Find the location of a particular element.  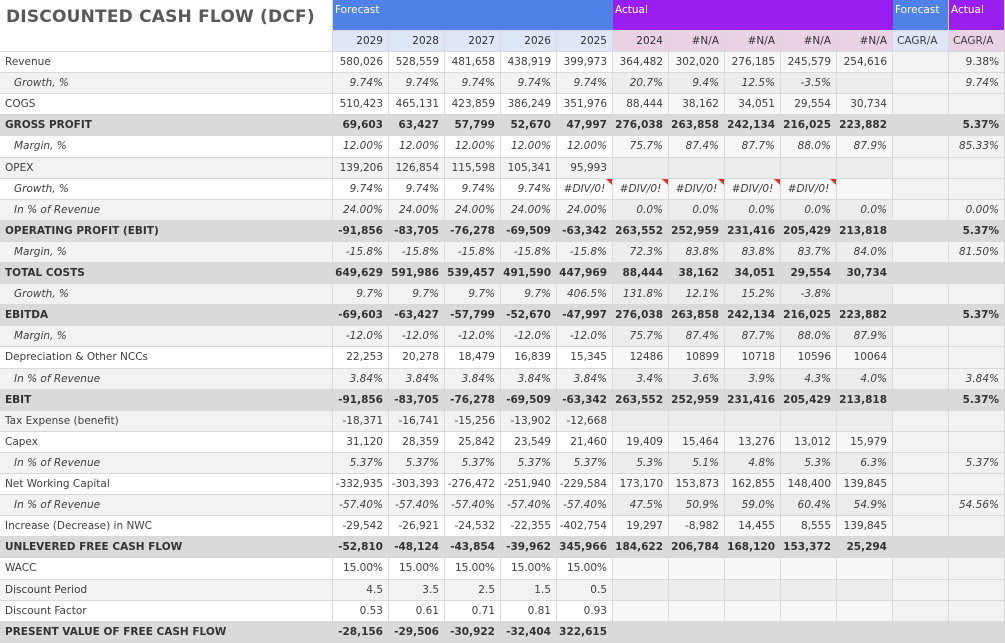

data-cell: -332,935 is located at coordinates (361, 484).